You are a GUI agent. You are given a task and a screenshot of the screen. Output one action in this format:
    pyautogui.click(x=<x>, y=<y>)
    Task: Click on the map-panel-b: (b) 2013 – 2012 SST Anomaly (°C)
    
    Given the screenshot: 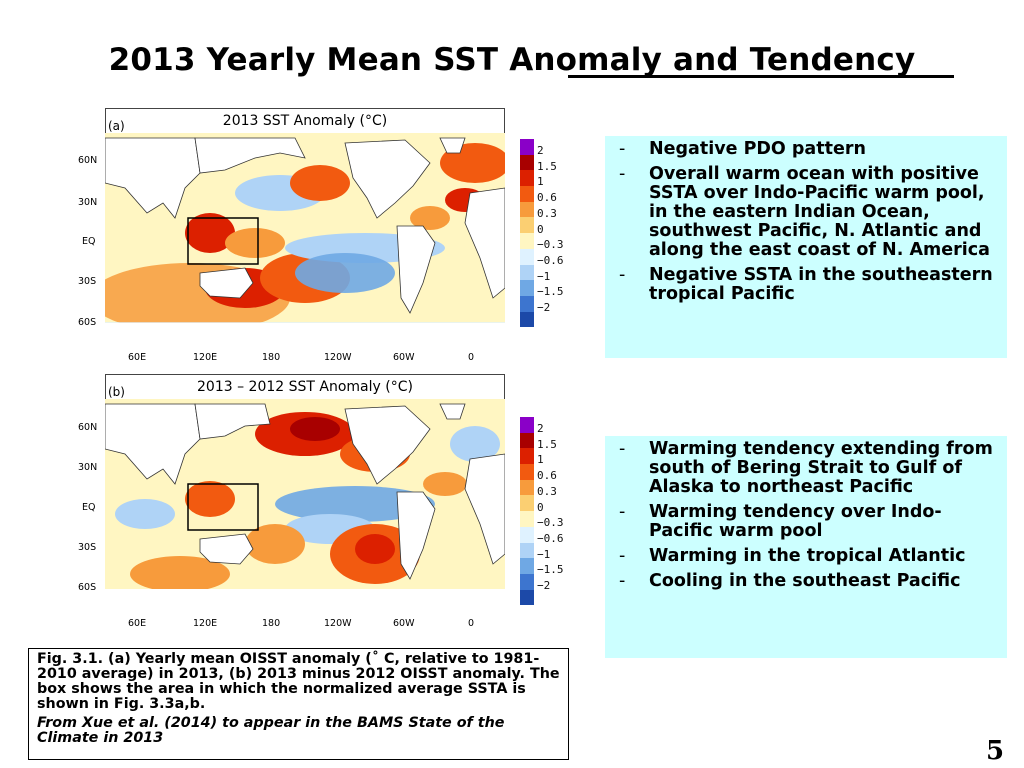 What is the action you would take?
    pyautogui.click(x=305, y=494)
    